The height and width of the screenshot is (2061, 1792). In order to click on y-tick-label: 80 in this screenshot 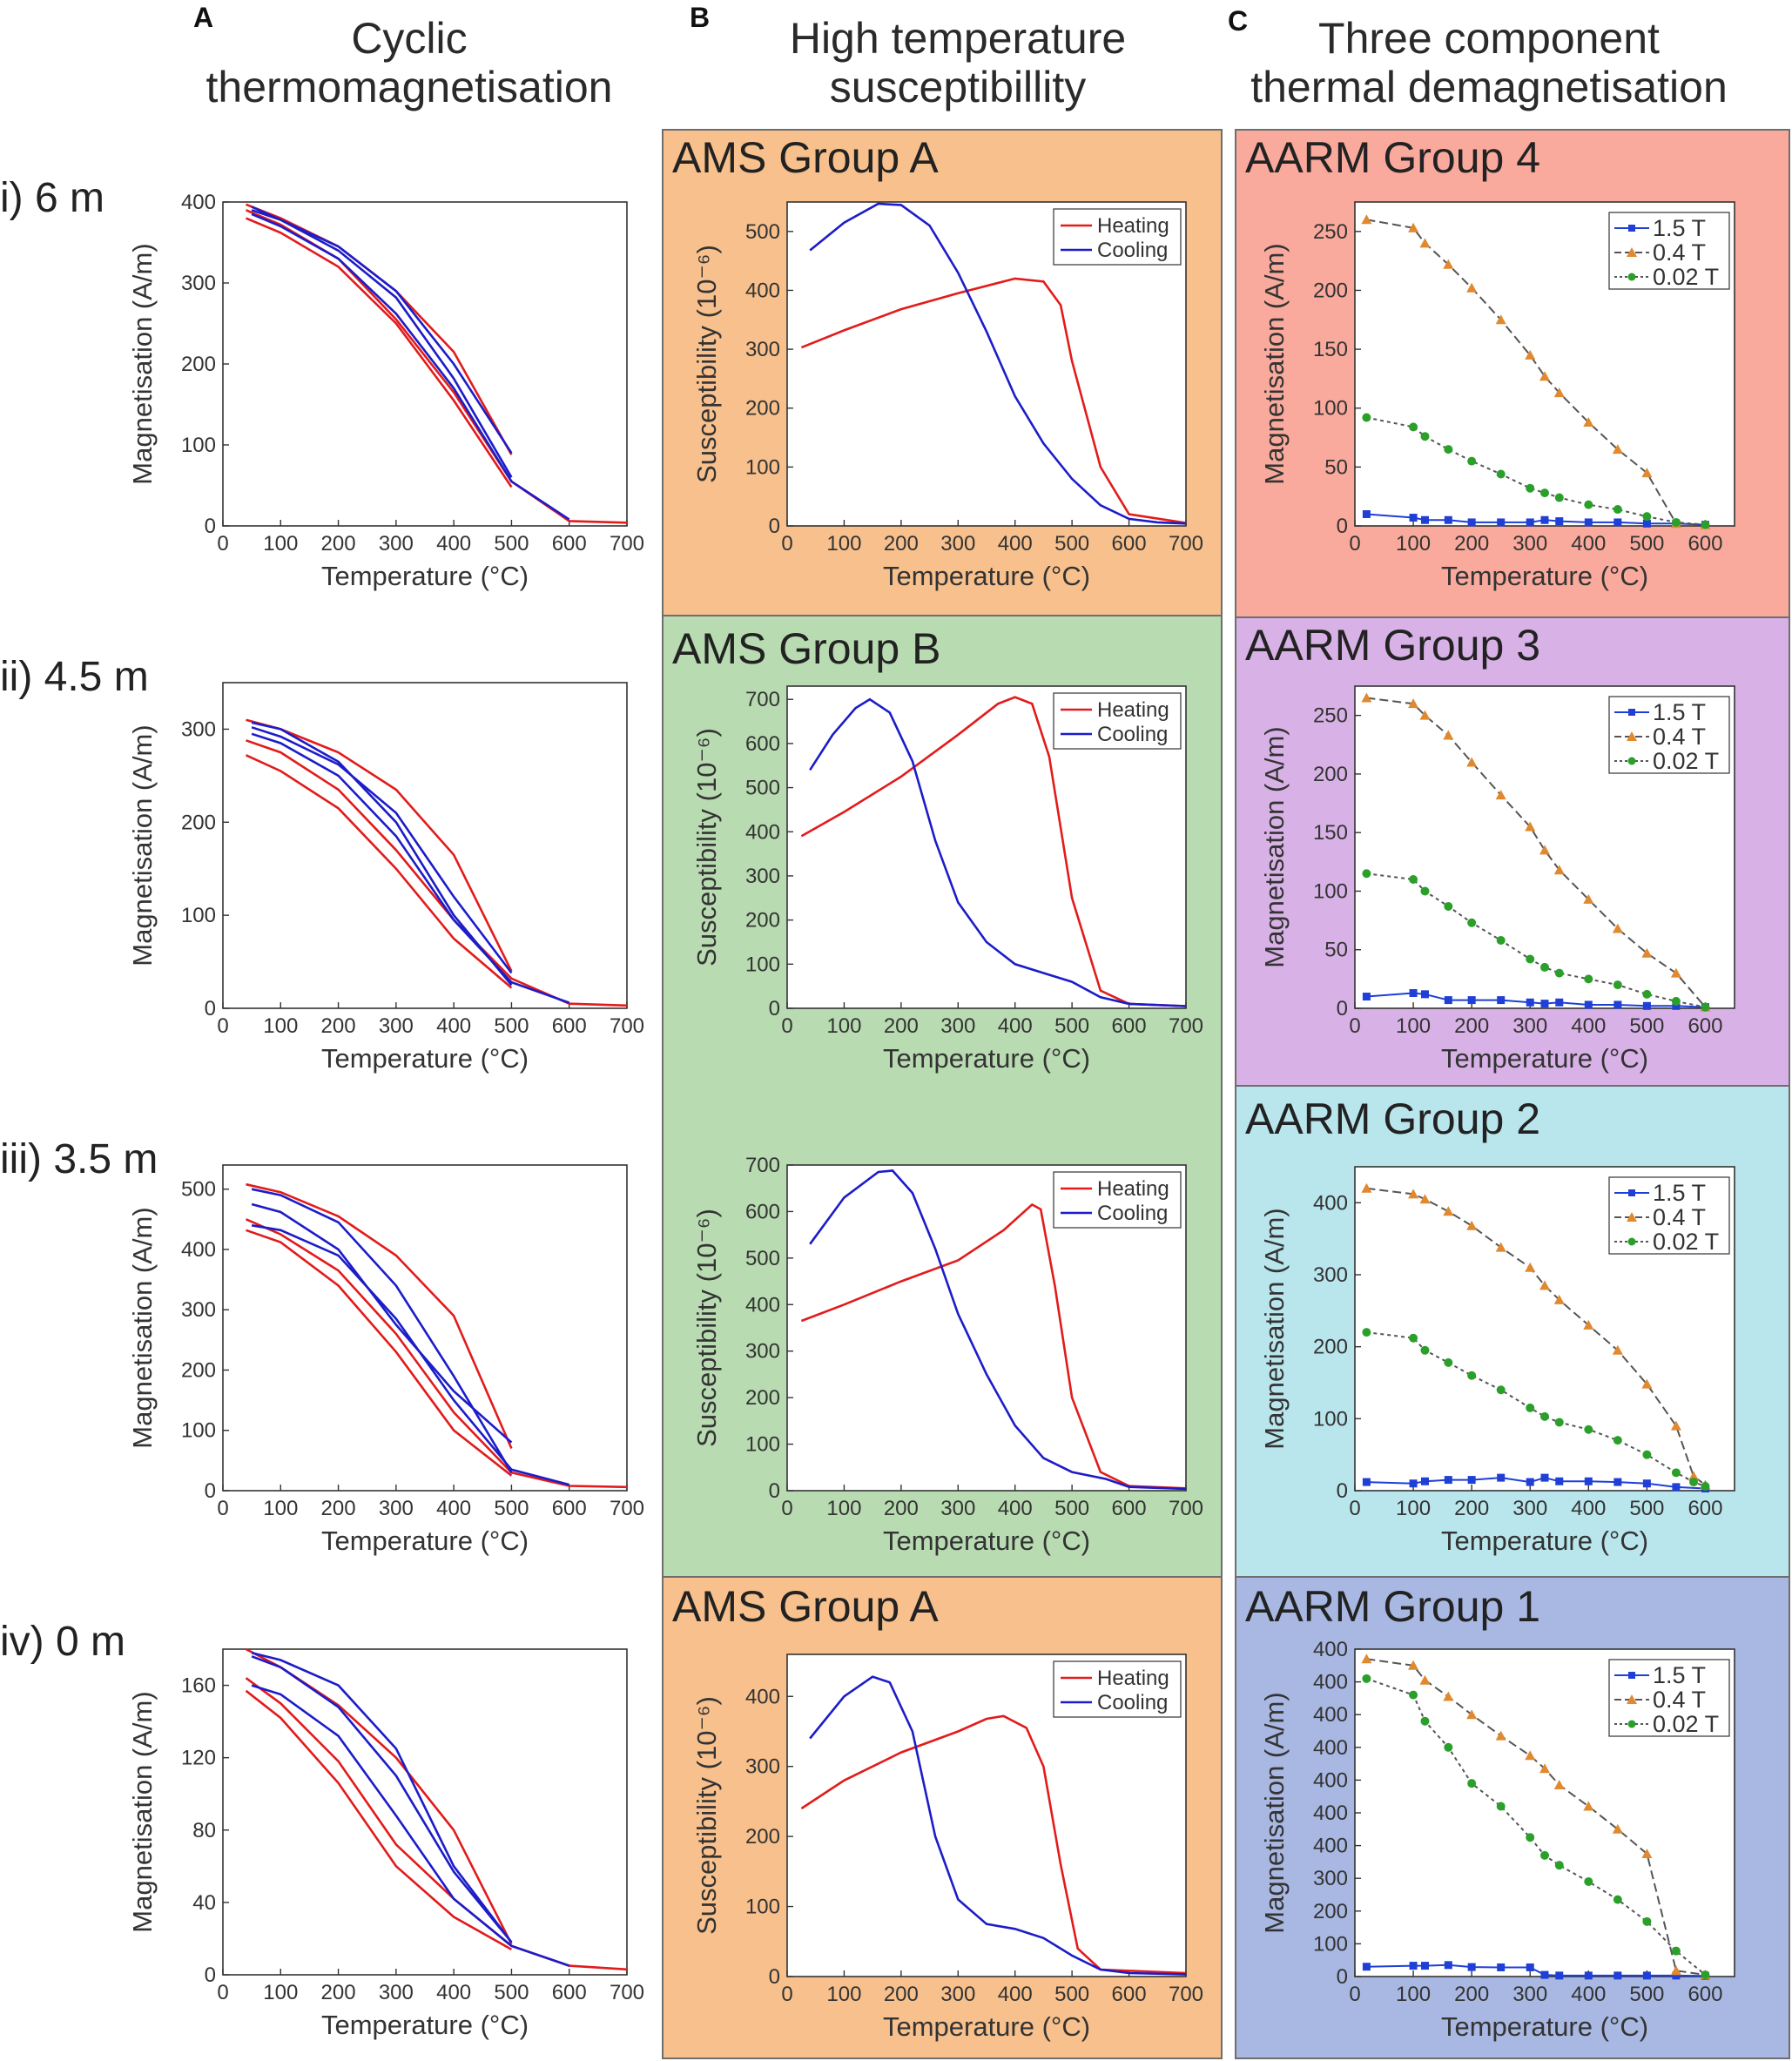, I will do `click(204, 1830)`.